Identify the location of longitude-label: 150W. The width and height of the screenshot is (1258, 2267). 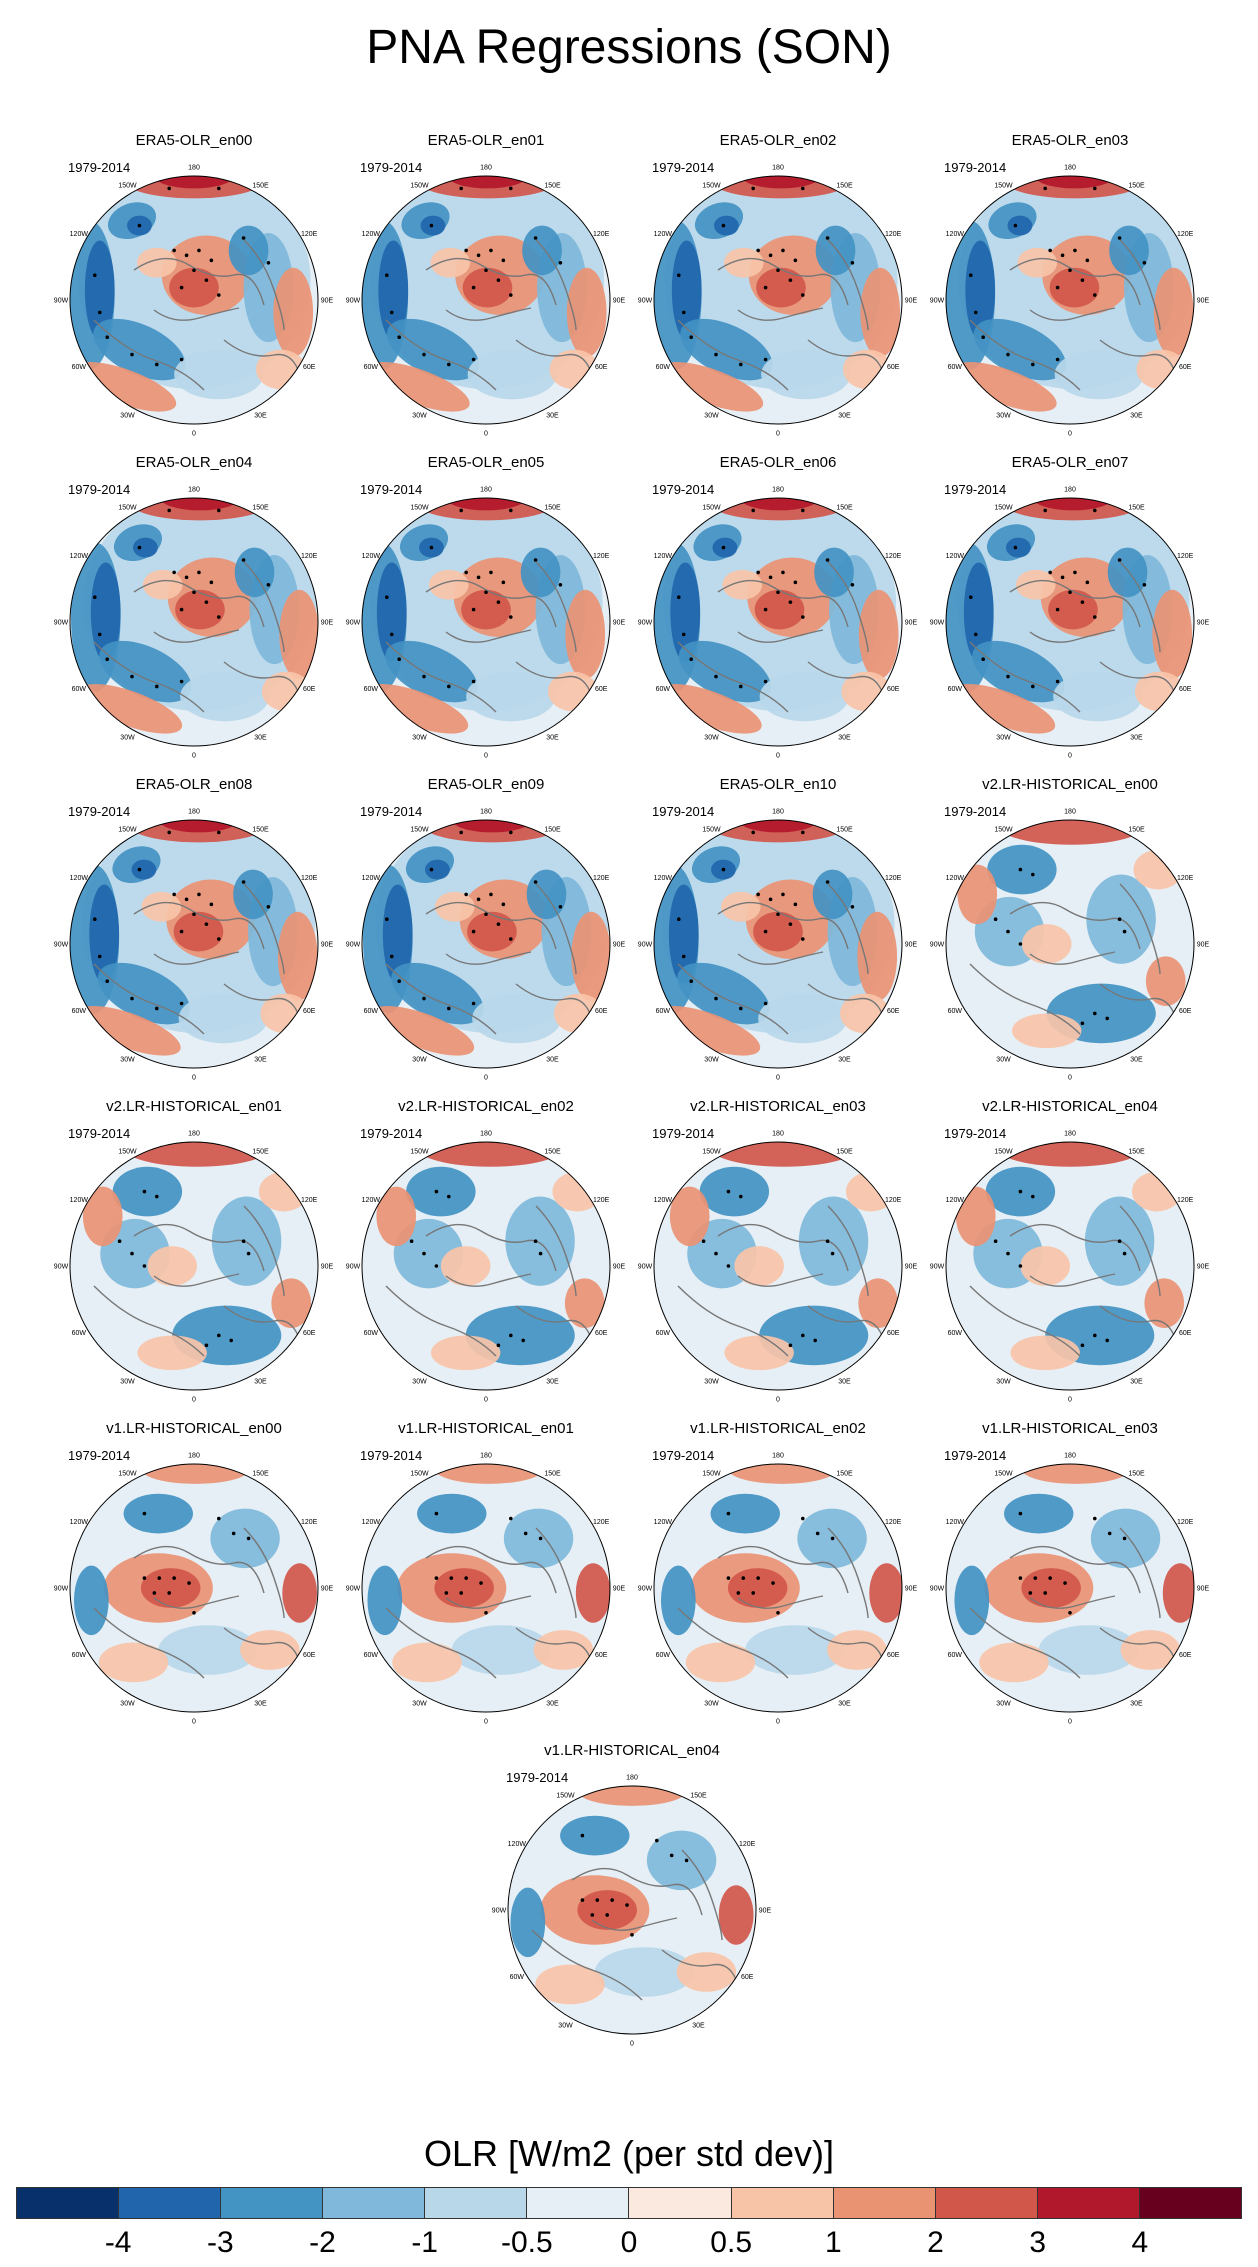
(127, 829).